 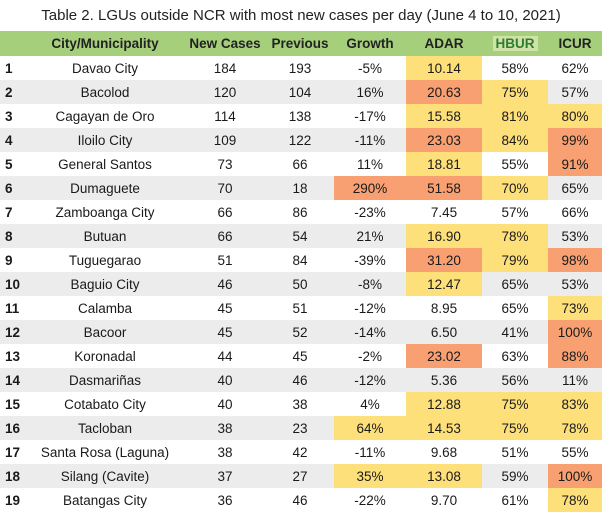 What do you see at coordinates (370, 380) in the screenshot?
I see `growth-cell: -12%` at bounding box center [370, 380].